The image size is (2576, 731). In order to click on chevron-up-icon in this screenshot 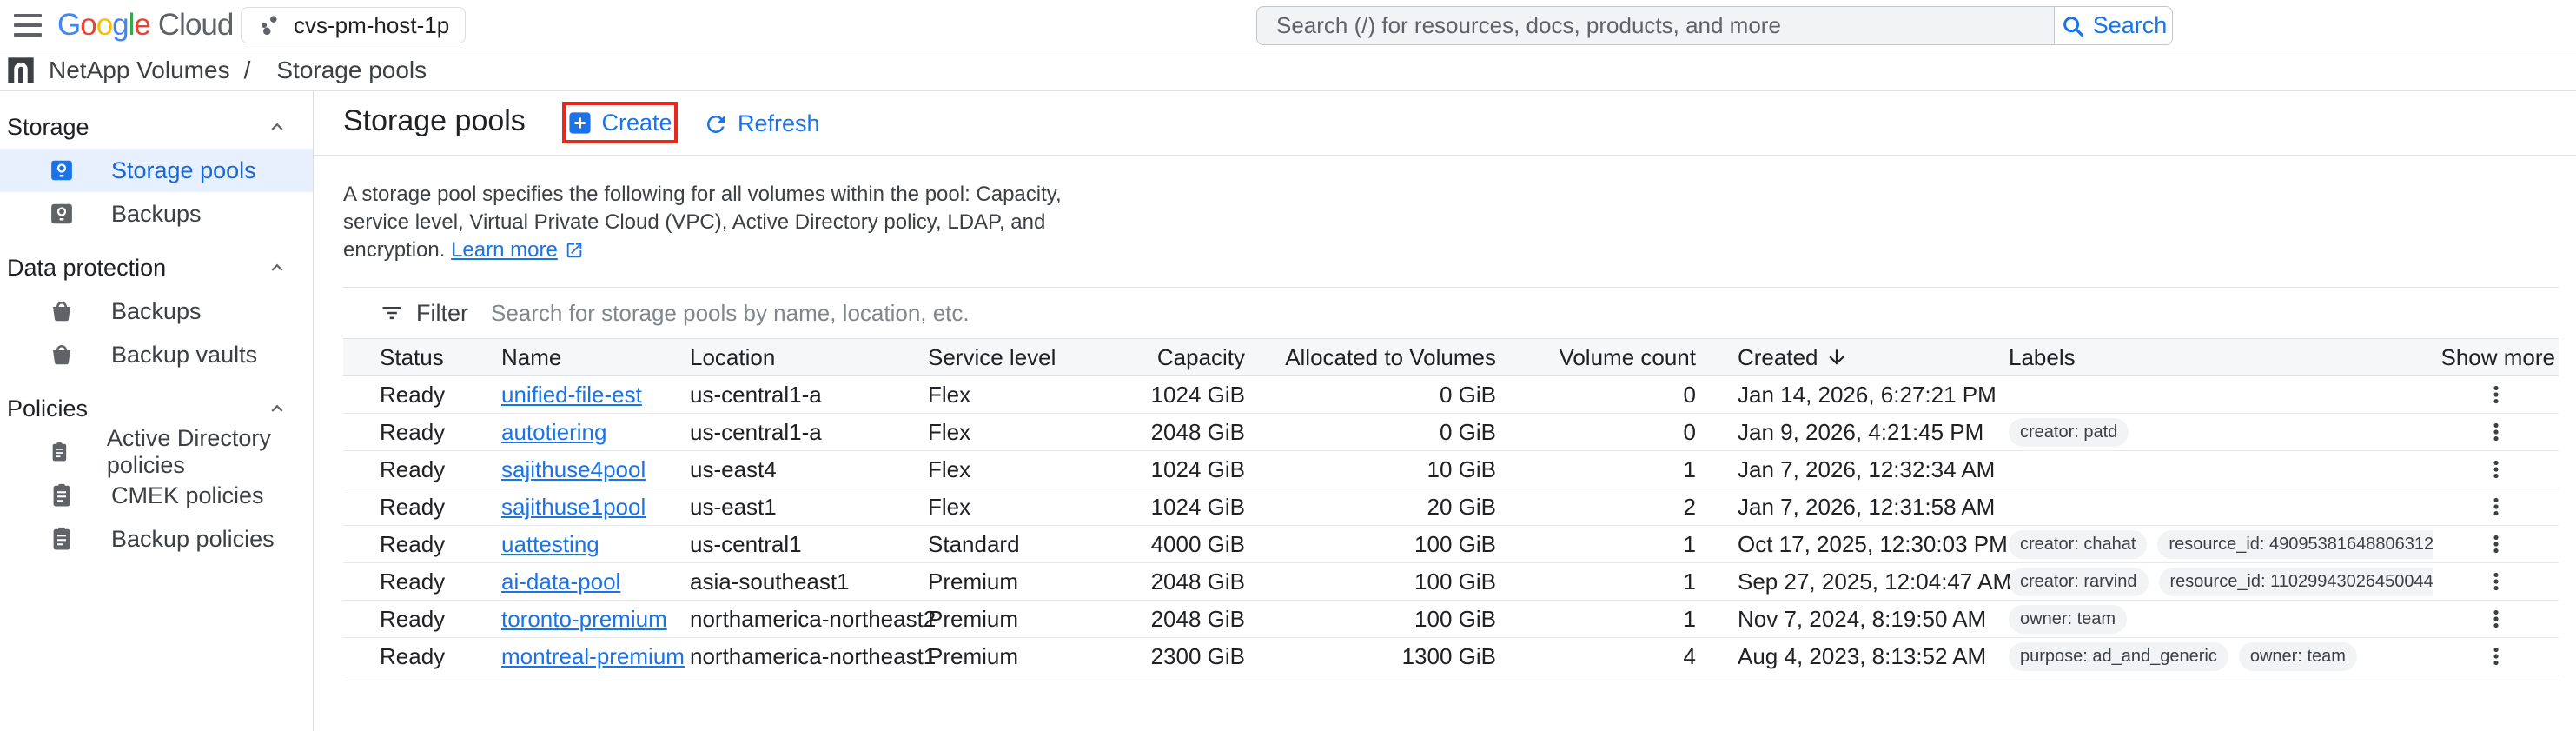, I will do `click(277, 267)`.